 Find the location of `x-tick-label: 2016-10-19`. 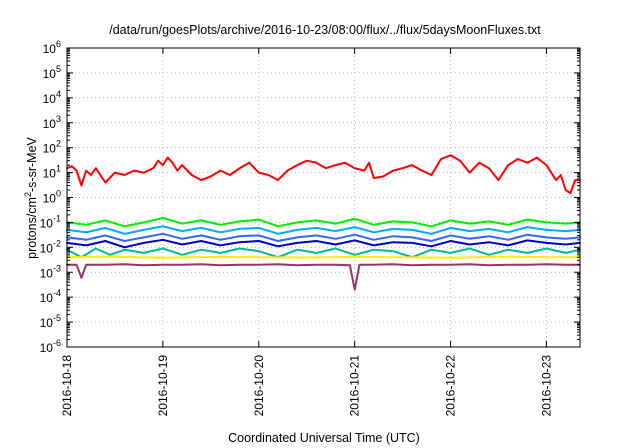

x-tick-label: 2016-10-19 is located at coordinates (163, 386).